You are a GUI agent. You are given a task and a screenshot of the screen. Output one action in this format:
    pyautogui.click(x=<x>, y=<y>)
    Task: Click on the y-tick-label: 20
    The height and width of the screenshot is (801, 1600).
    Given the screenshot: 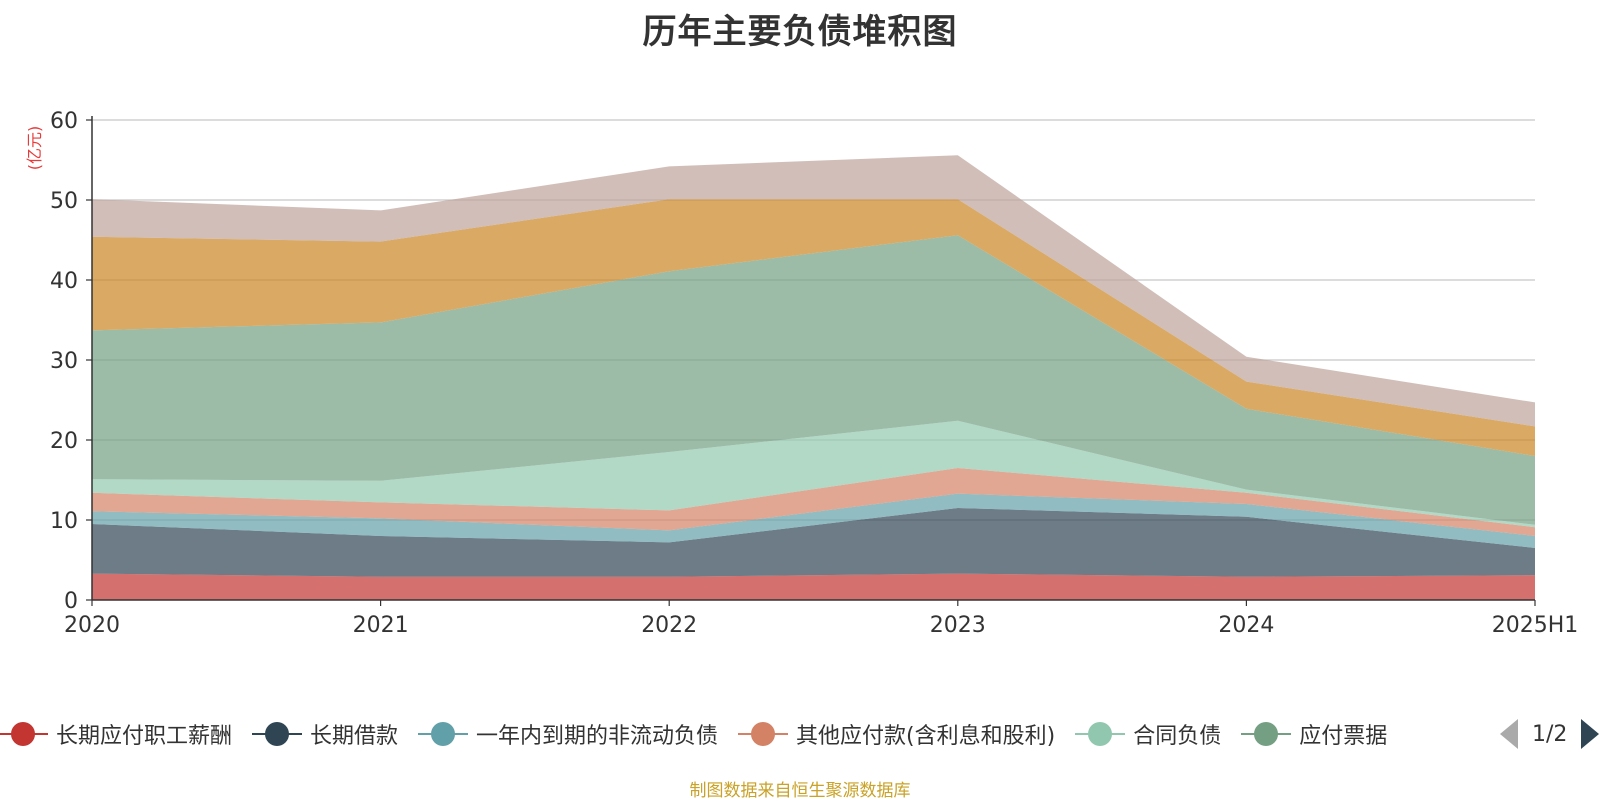 What is the action you would take?
    pyautogui.click(x=64, y=441)
    